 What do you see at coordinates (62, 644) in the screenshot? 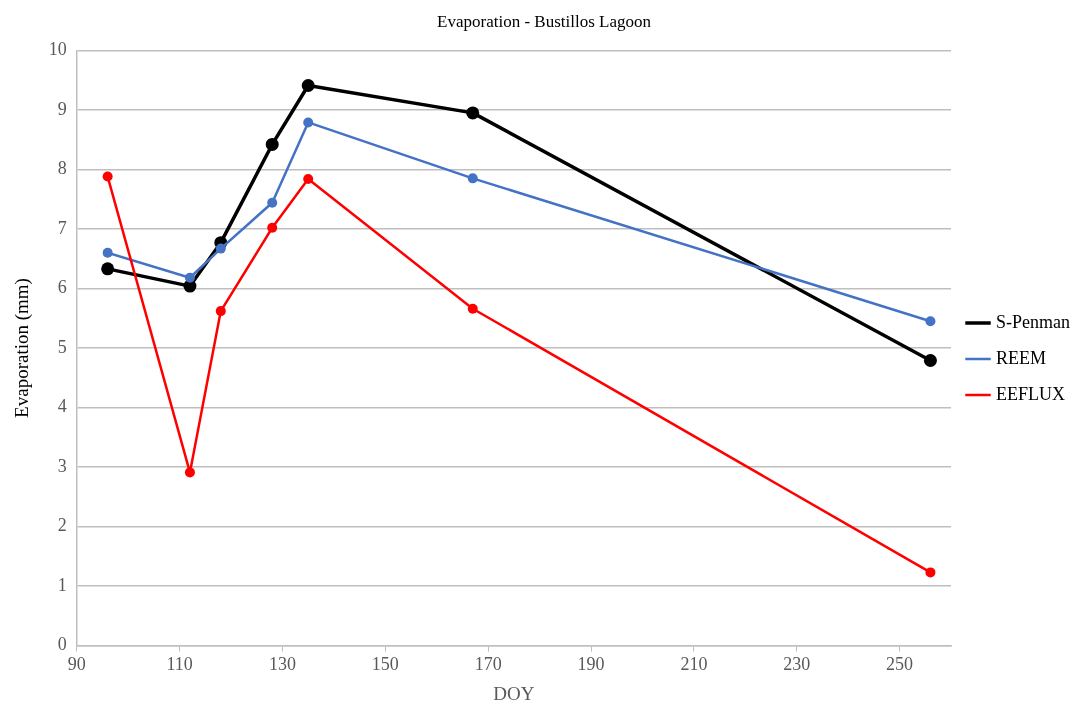
I see `y-tick-label: 0` at bounding box center [62, 644].